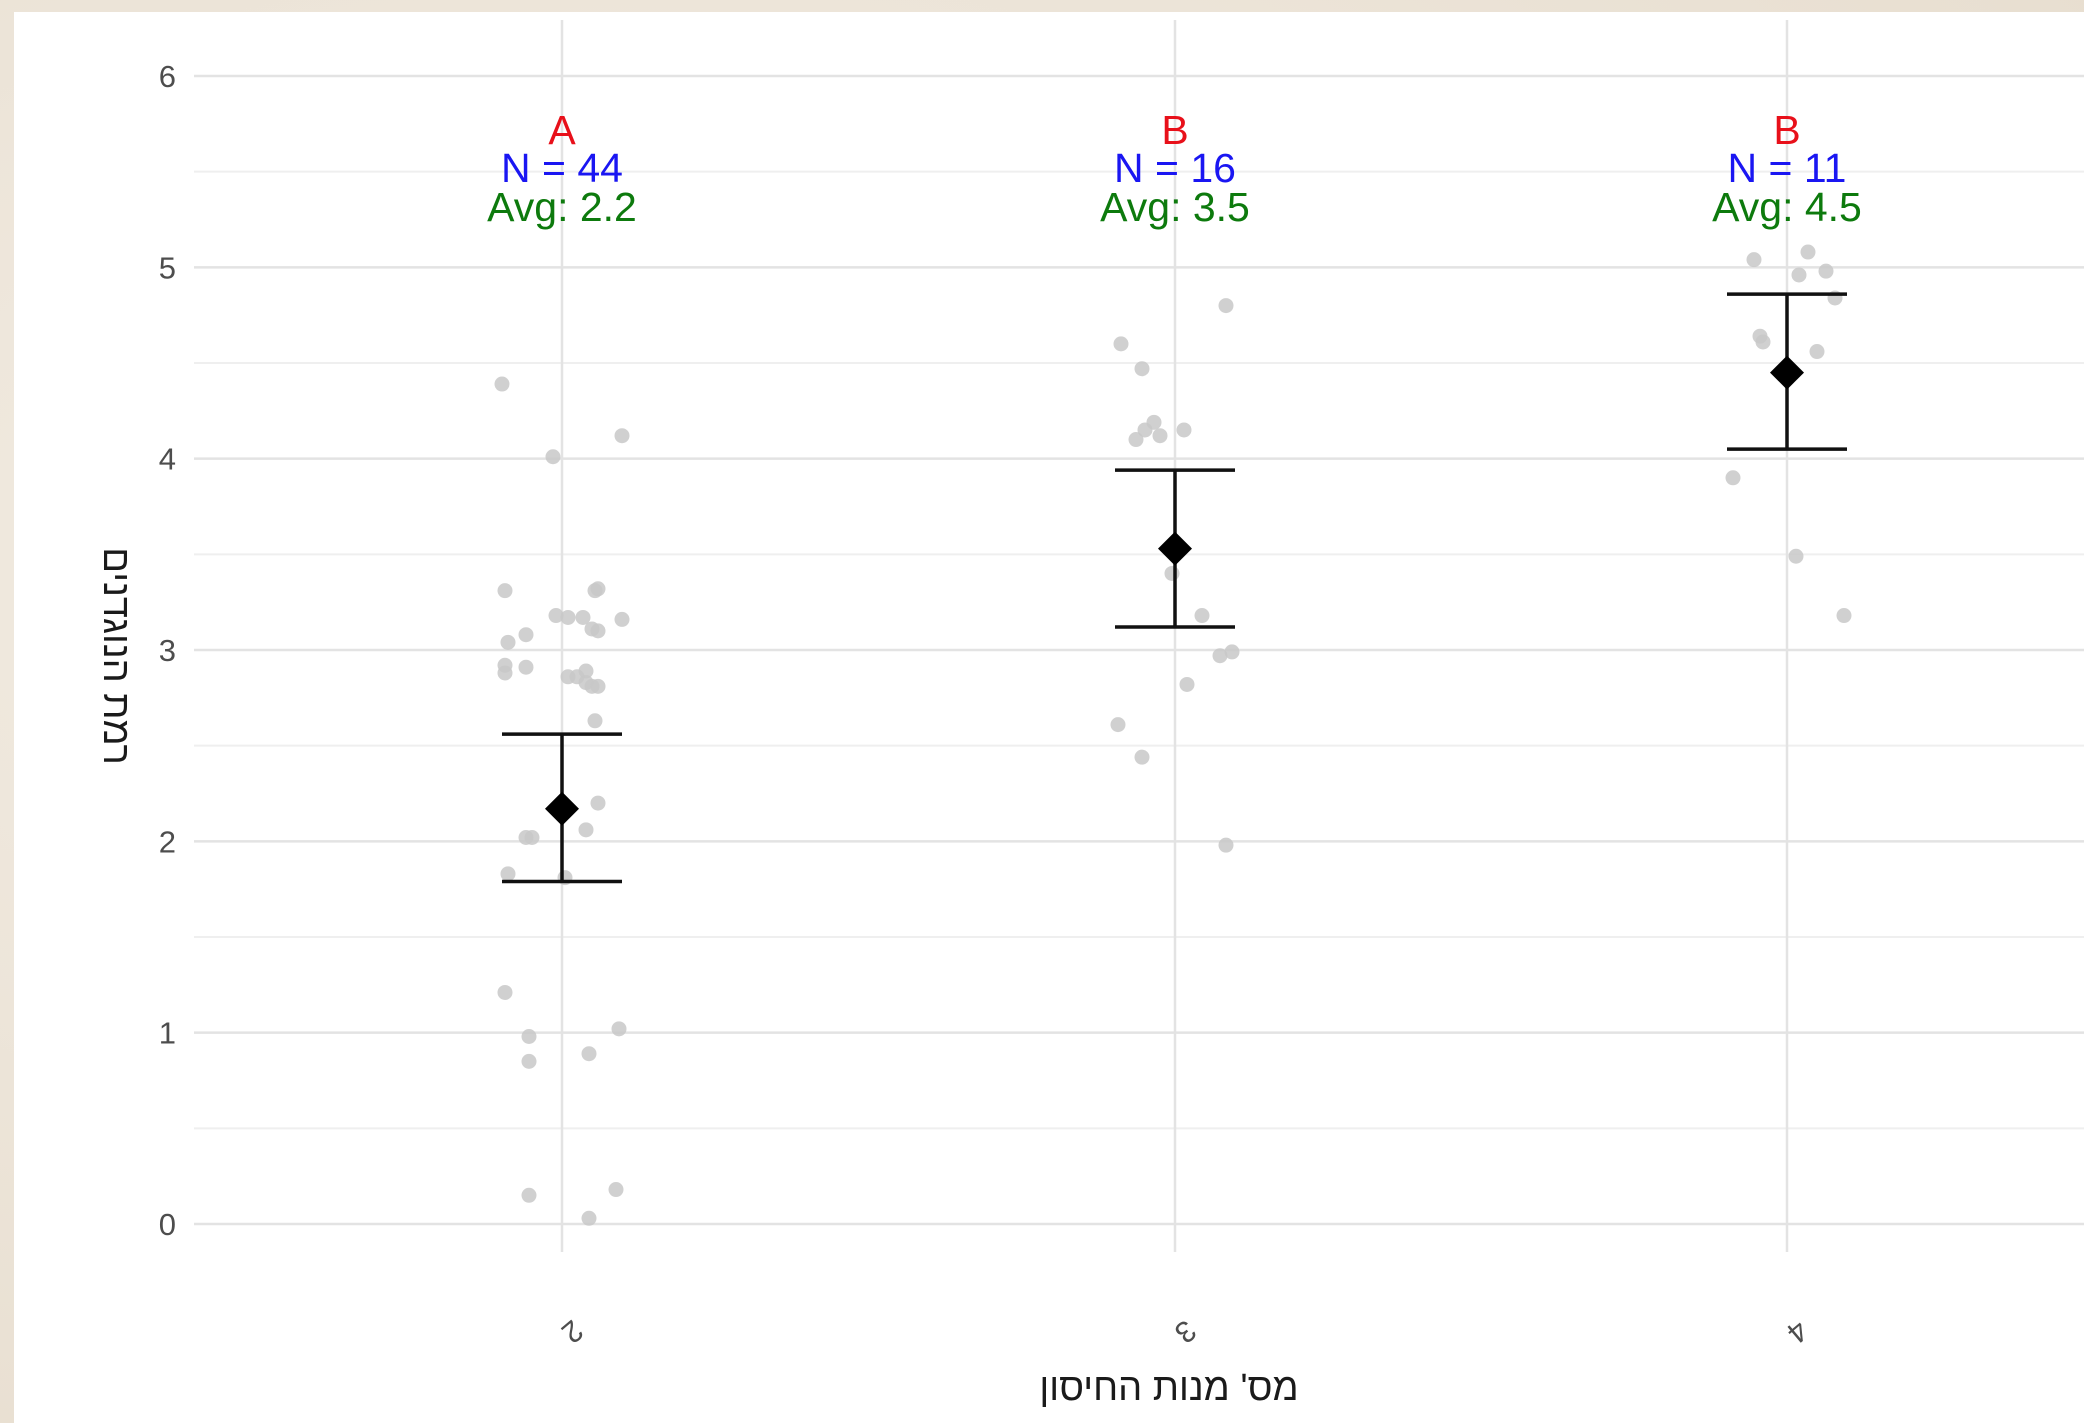  What do you see at coordinates (1175, 168) in the screenshot?
I see `group-n-label: N = 16` at bounding box center [1175, 168].